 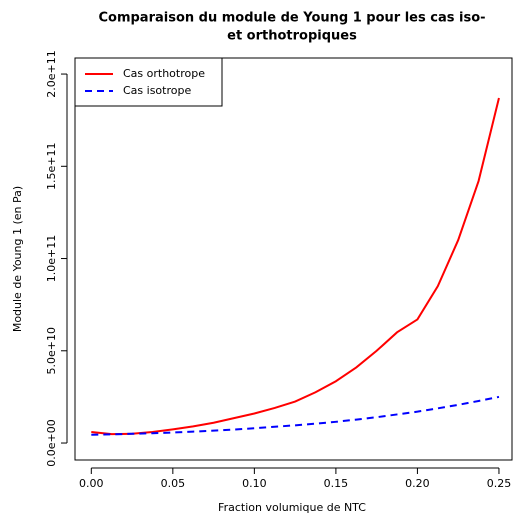 I want to click on x-tick-label: 0.00, so click(x=91, y=483).